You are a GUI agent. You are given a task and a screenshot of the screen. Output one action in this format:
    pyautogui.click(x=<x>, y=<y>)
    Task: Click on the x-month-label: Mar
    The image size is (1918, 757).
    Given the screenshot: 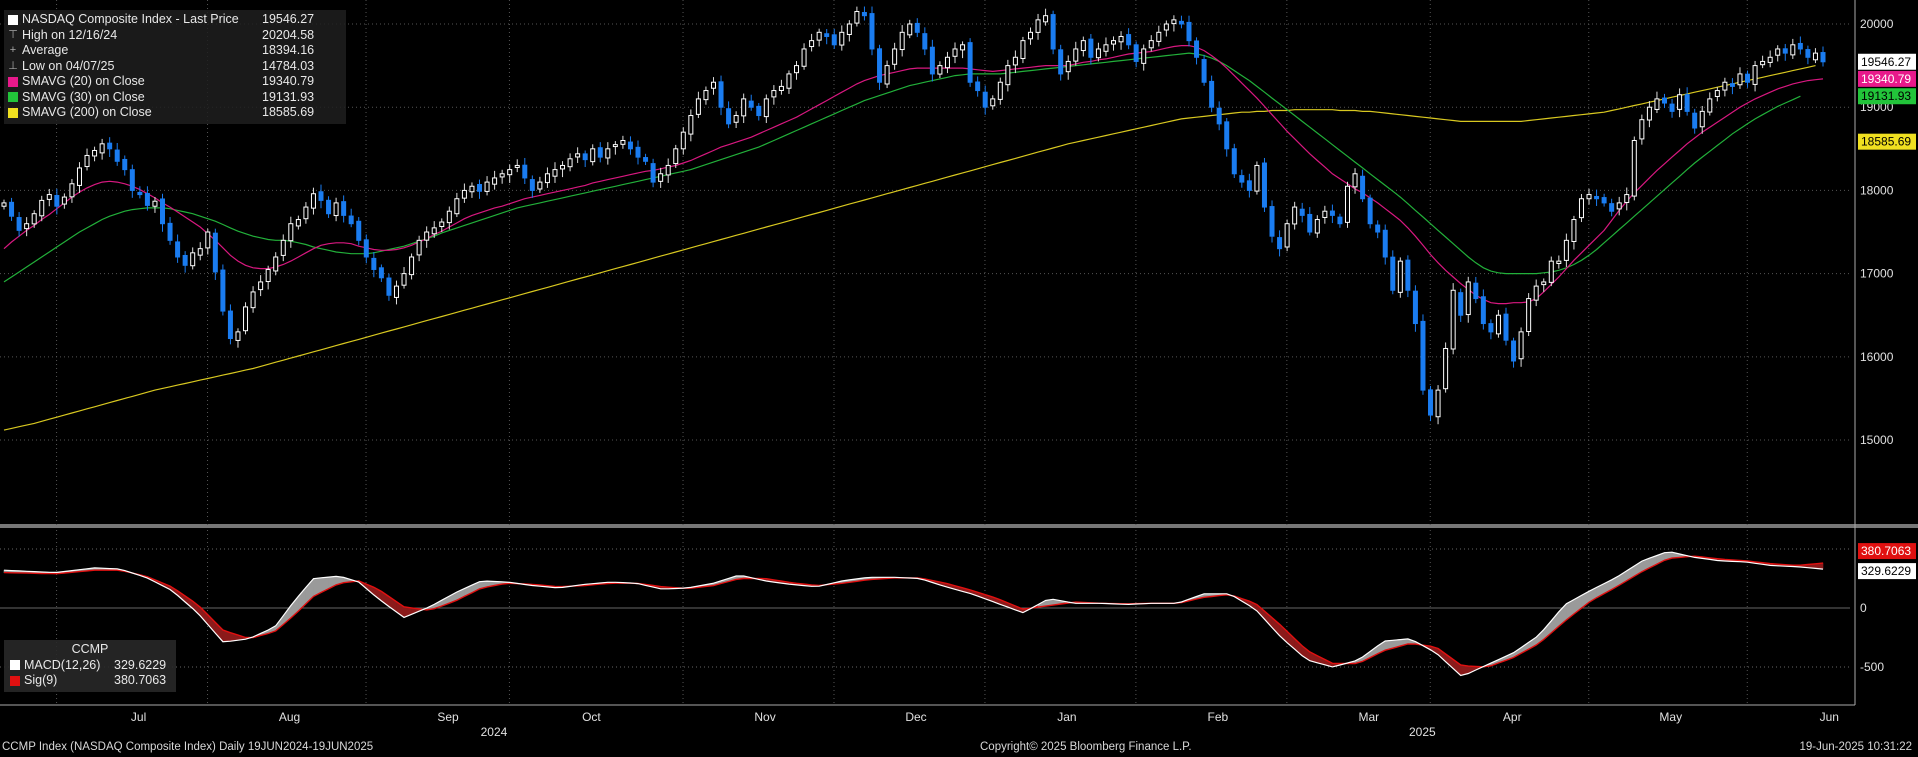 What is the action you would take?
    pyautogui.click(x=1369, y=717)
    